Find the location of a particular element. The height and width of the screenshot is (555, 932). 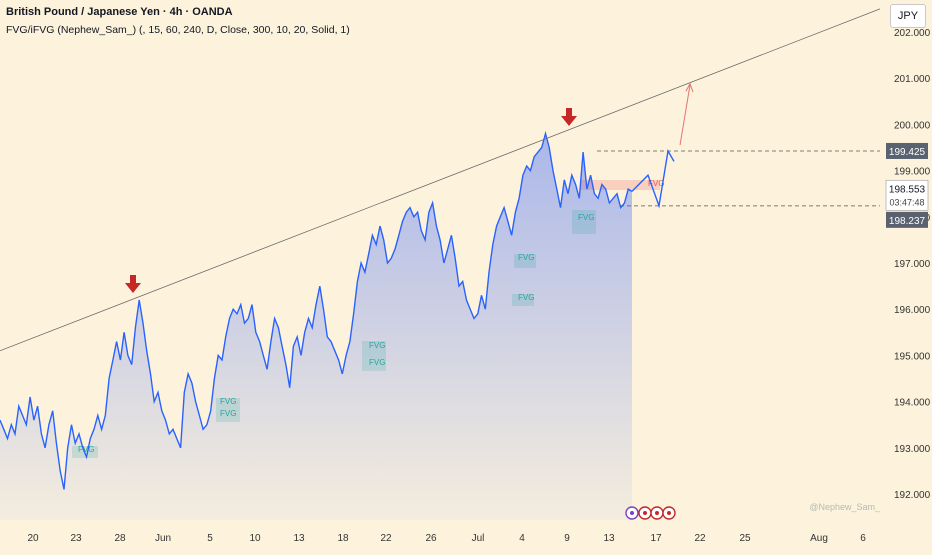

y-tick-label: 201.000 is located at coordinates (912, 79).